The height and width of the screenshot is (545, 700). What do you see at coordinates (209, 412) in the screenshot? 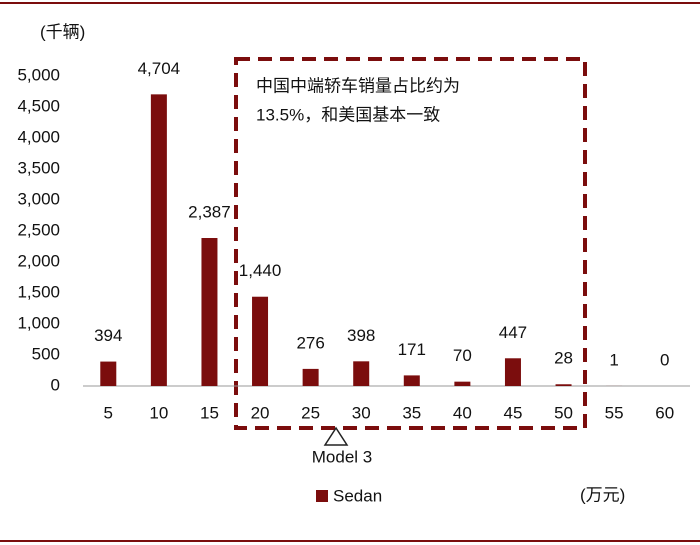
I see `x-tick-label: 15` at bounding box center [209, 412].